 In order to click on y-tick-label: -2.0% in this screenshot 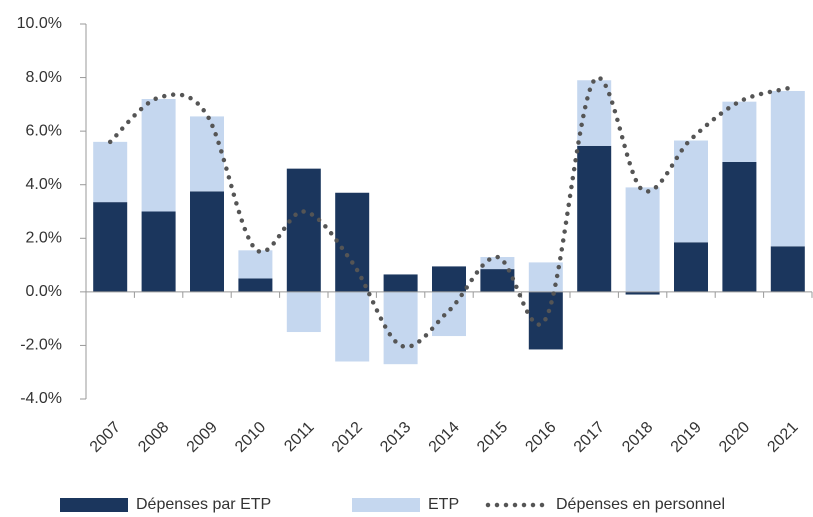, I will do `click(41, 345)`.